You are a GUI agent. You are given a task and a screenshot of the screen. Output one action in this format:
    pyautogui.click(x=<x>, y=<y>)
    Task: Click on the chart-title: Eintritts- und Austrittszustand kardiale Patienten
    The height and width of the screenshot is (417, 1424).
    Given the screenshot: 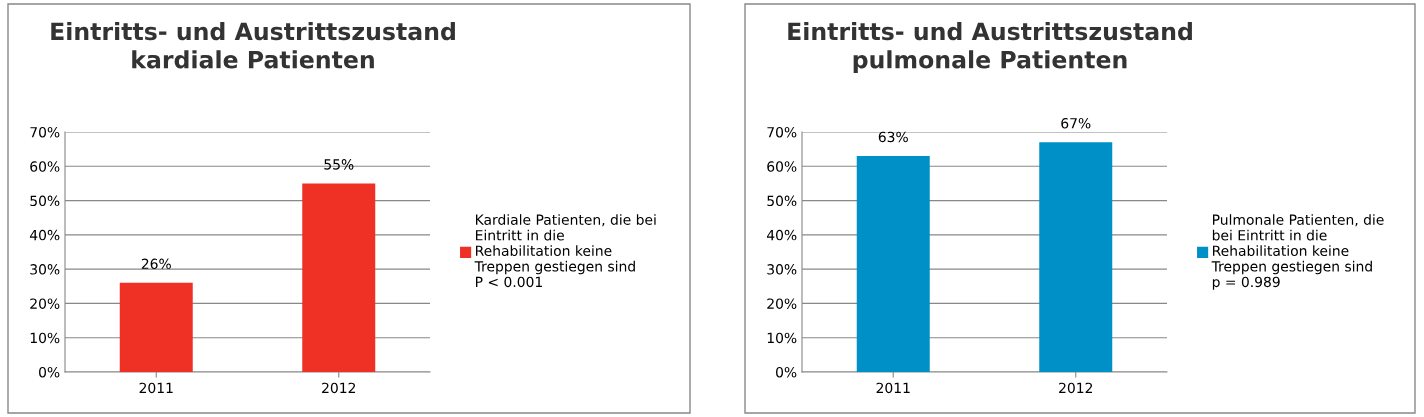 What is the action you would take?
    pyautogui.click(x=253, y=45)
    